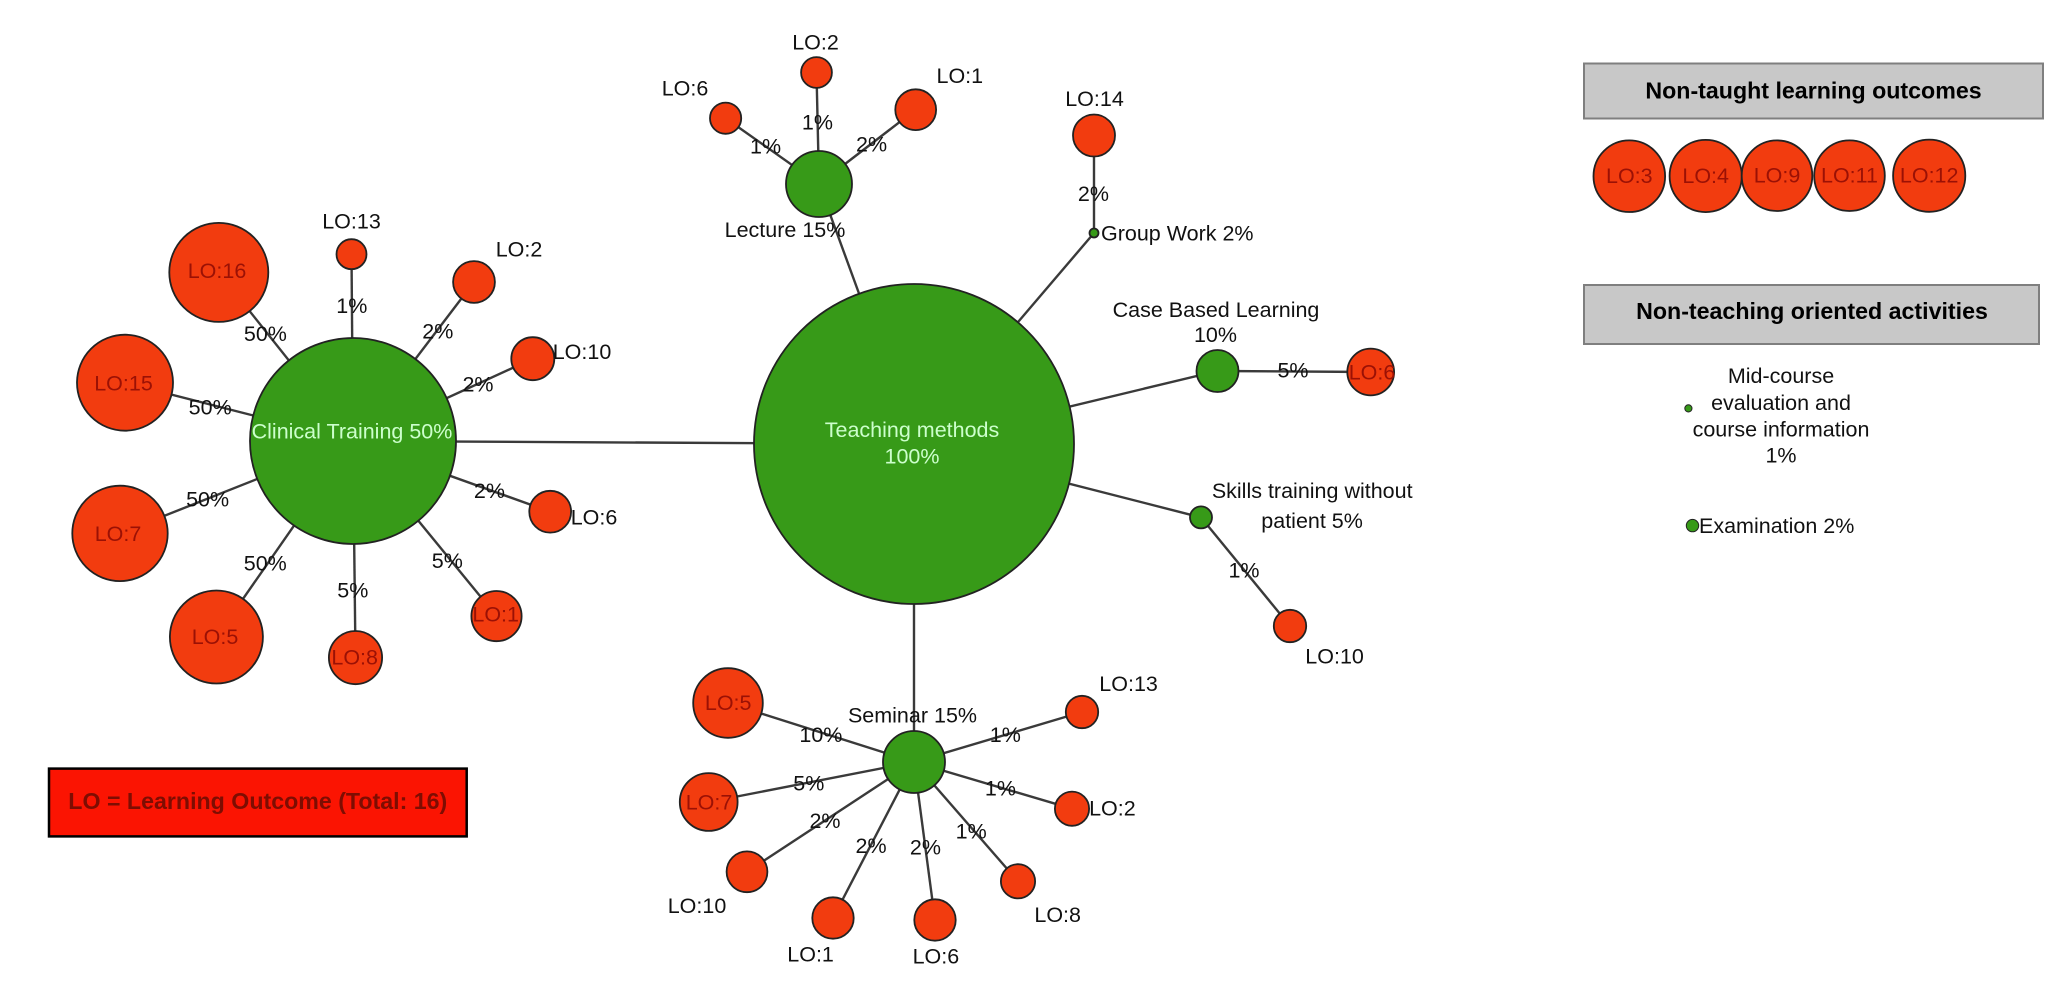 The image size is (2059, 1001). Describe the element at coordinates (1312, 491) in the screenshot. I see `svg-text: Skills training without` at that location.